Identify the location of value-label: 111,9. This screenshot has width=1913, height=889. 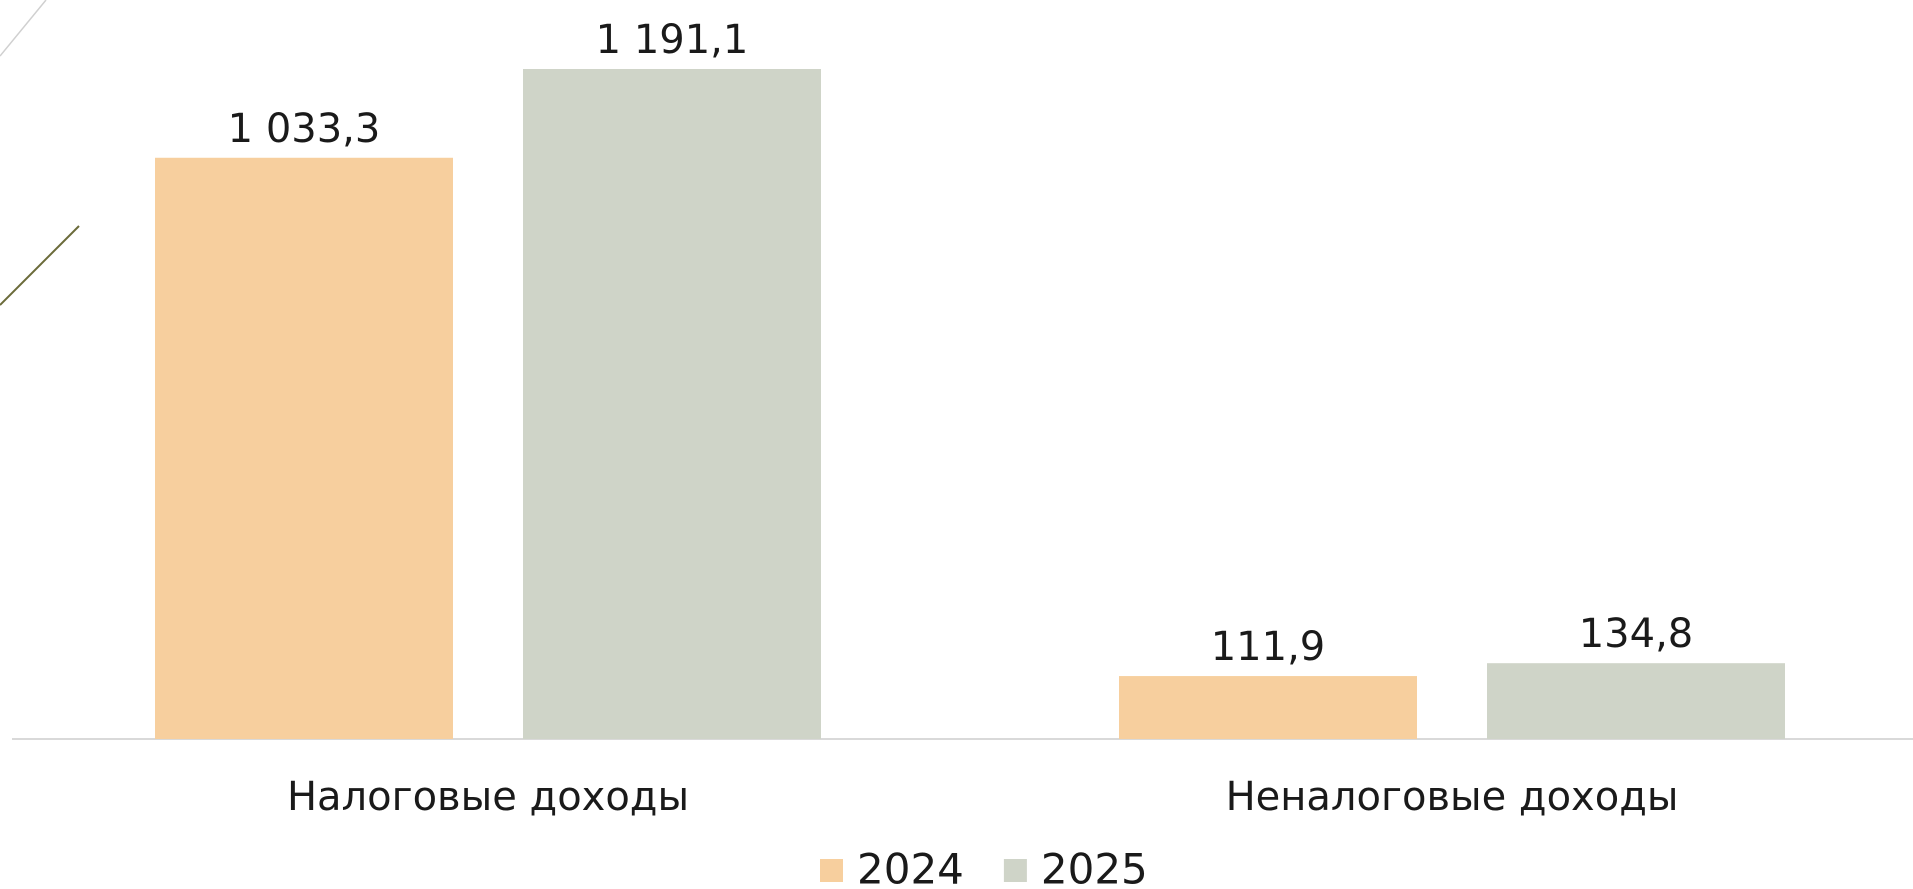
(1268, 647).